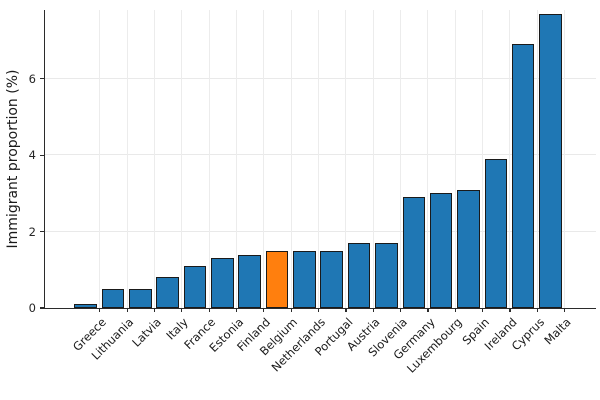 The image size is (600, 400). I want to click on bar-estonia, so click(222, 283).